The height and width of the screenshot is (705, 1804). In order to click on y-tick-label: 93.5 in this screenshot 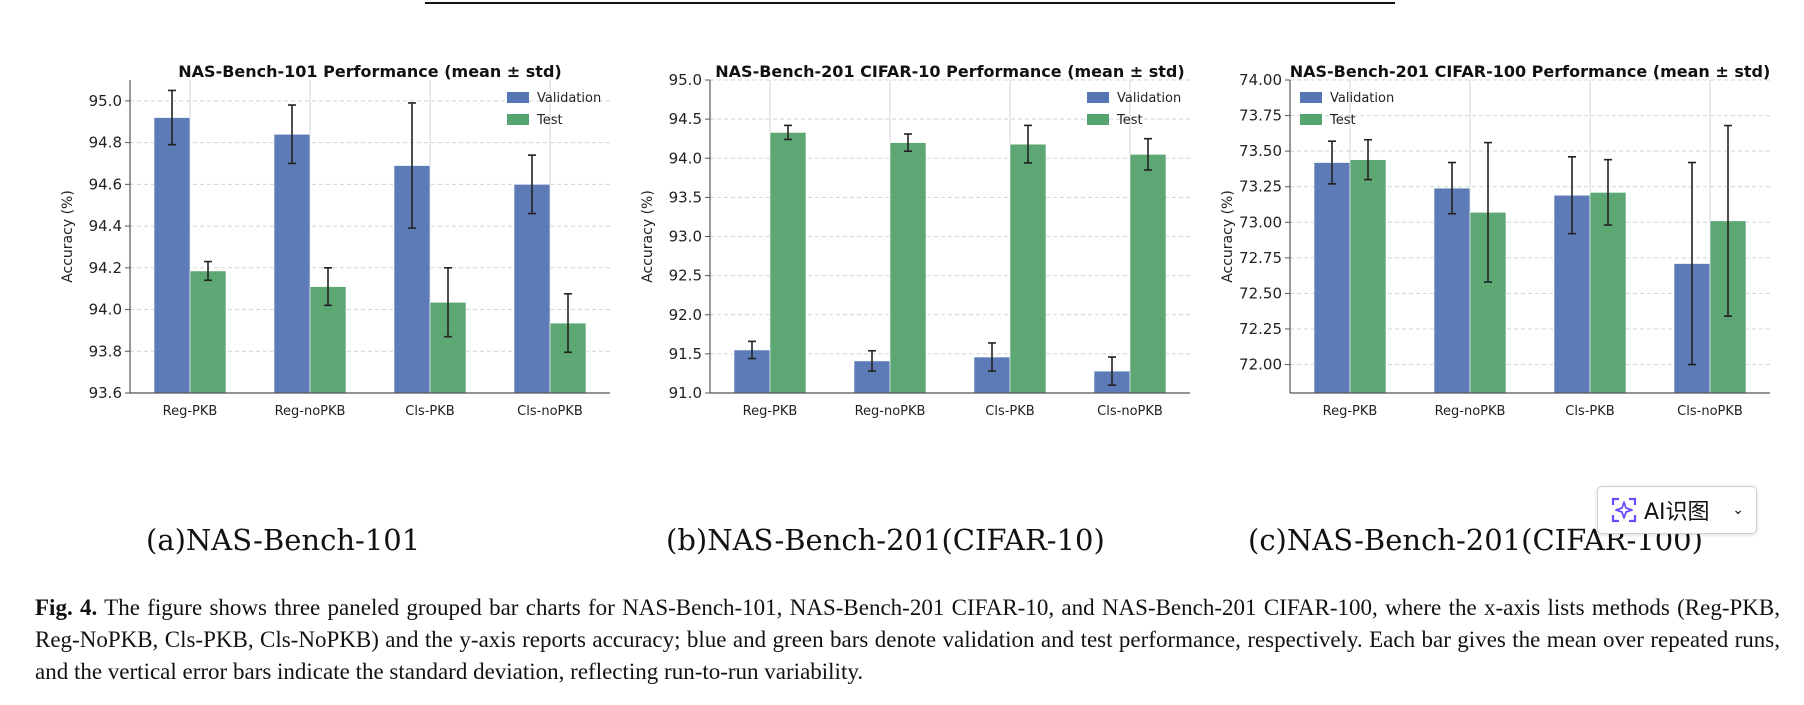, I will do `click(685, 197)`.